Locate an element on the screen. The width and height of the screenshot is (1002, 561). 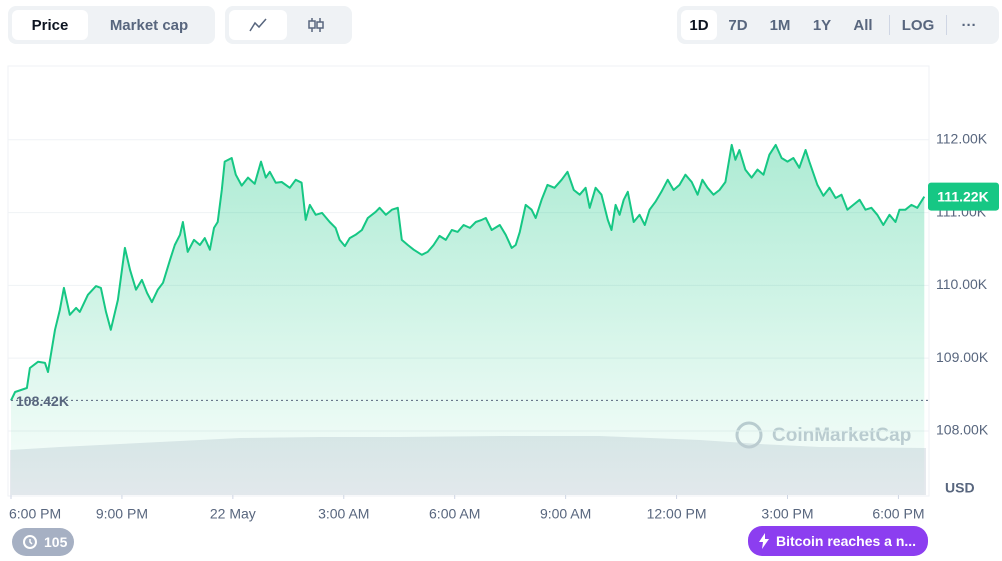
y-unit: USD is located at coordinates (960, 488).